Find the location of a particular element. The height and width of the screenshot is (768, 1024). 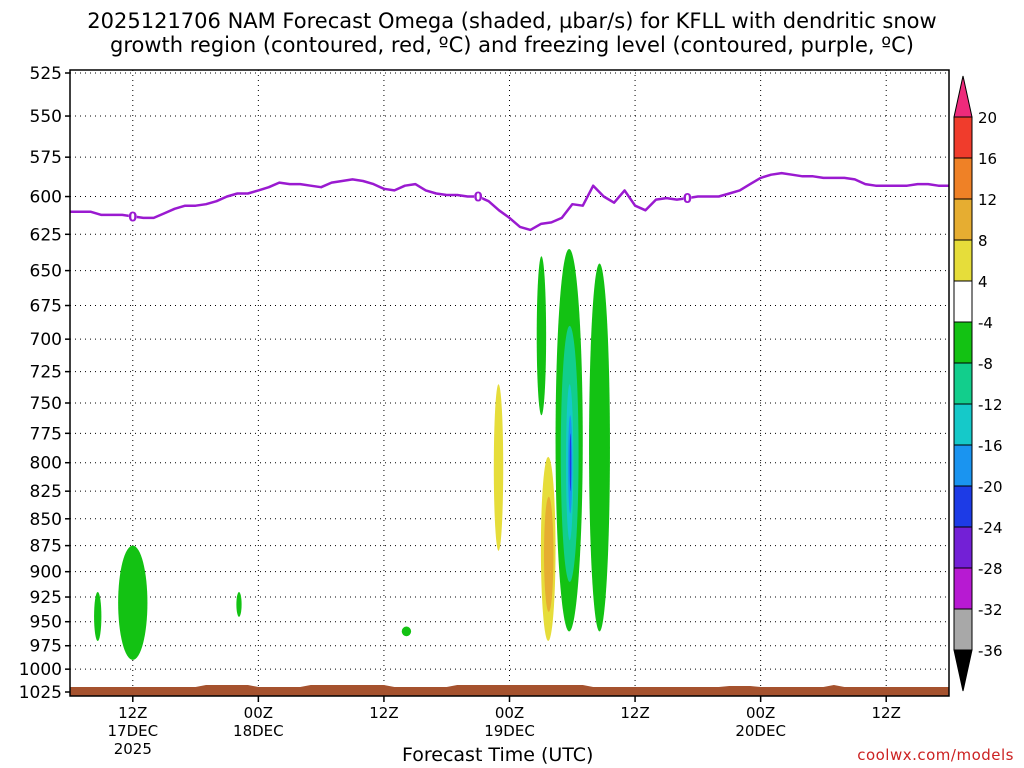

y-tick-label: 800 is located at coordinates (46, 464).